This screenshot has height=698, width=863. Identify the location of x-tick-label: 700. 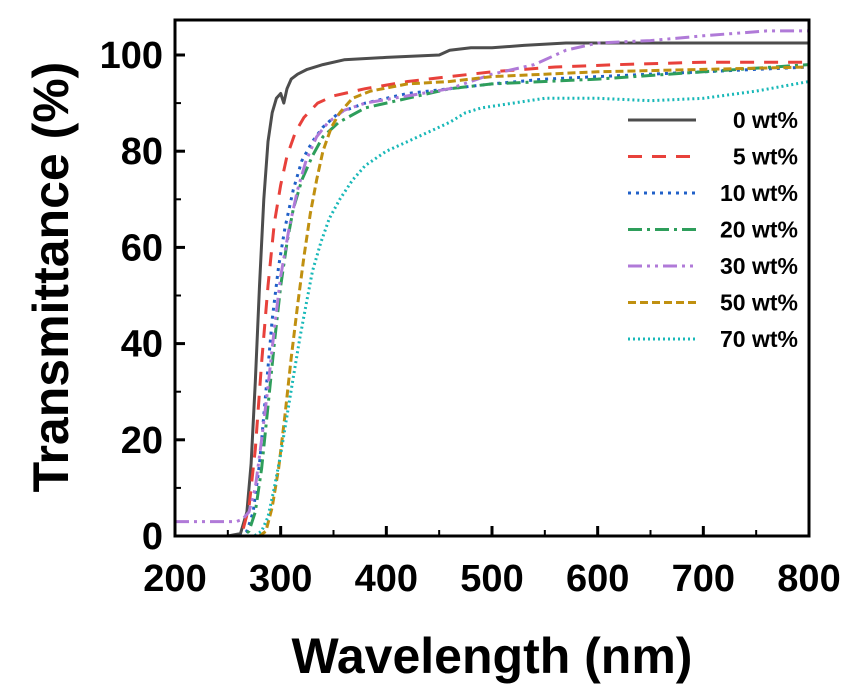
(703, 579).